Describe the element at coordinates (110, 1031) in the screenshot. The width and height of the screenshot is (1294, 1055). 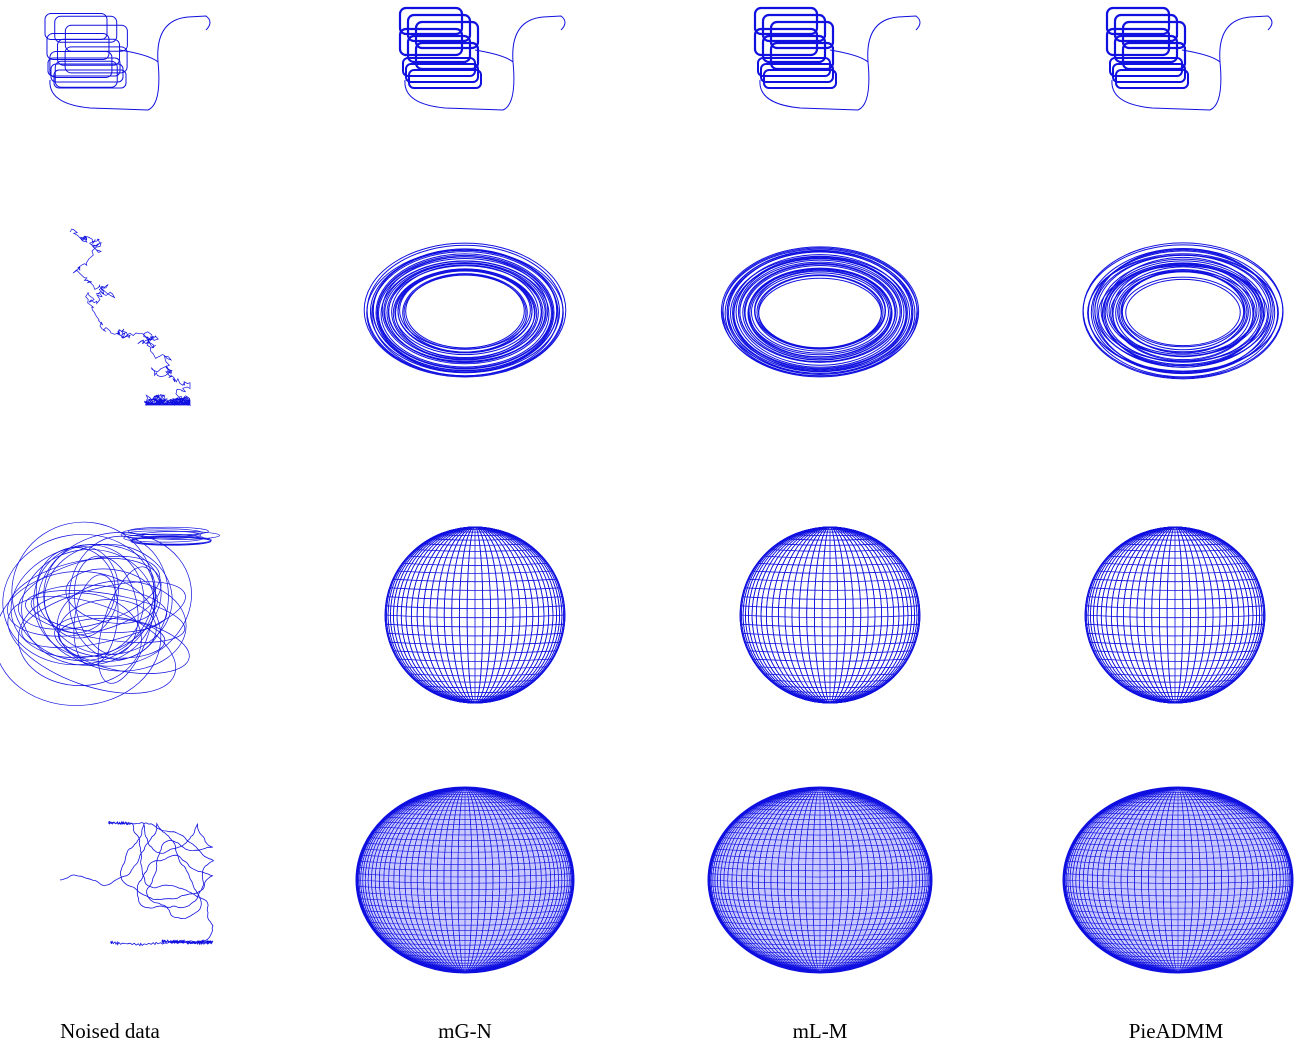
I see `column-label: Noised data` at that location.